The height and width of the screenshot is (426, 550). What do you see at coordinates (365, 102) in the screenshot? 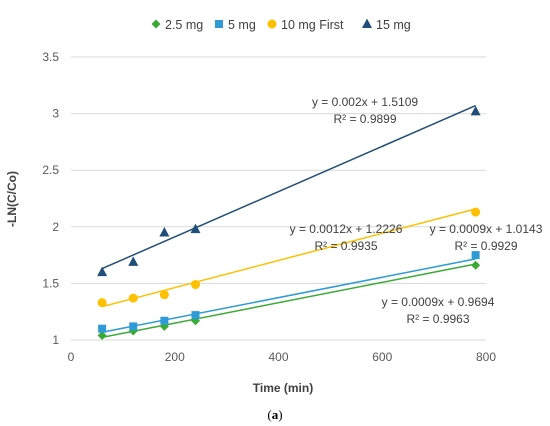
I see `trendline-equation: y = 0.002x + 1.5109` at bounding box center [365, 102].